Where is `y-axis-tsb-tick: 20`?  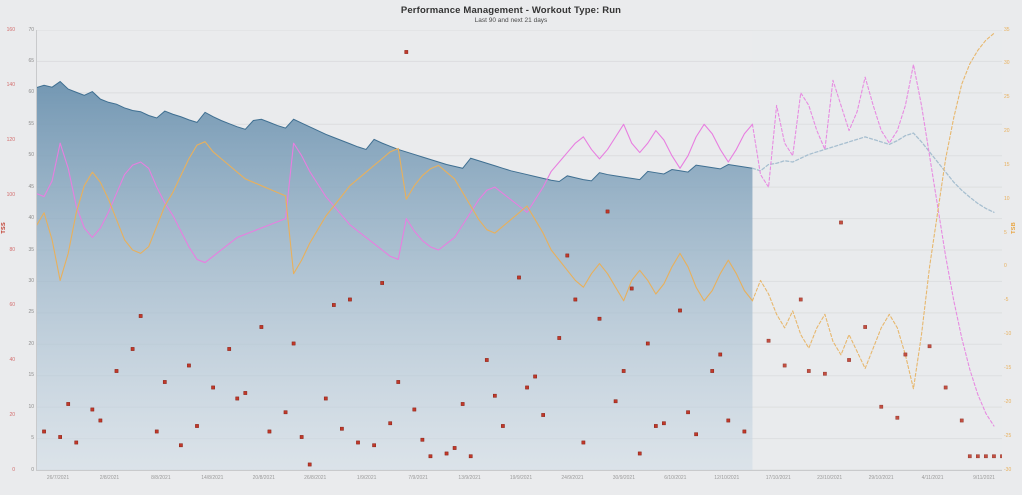 y-axis-tsb-tick: 20 is located at coordinates (1007, 131).